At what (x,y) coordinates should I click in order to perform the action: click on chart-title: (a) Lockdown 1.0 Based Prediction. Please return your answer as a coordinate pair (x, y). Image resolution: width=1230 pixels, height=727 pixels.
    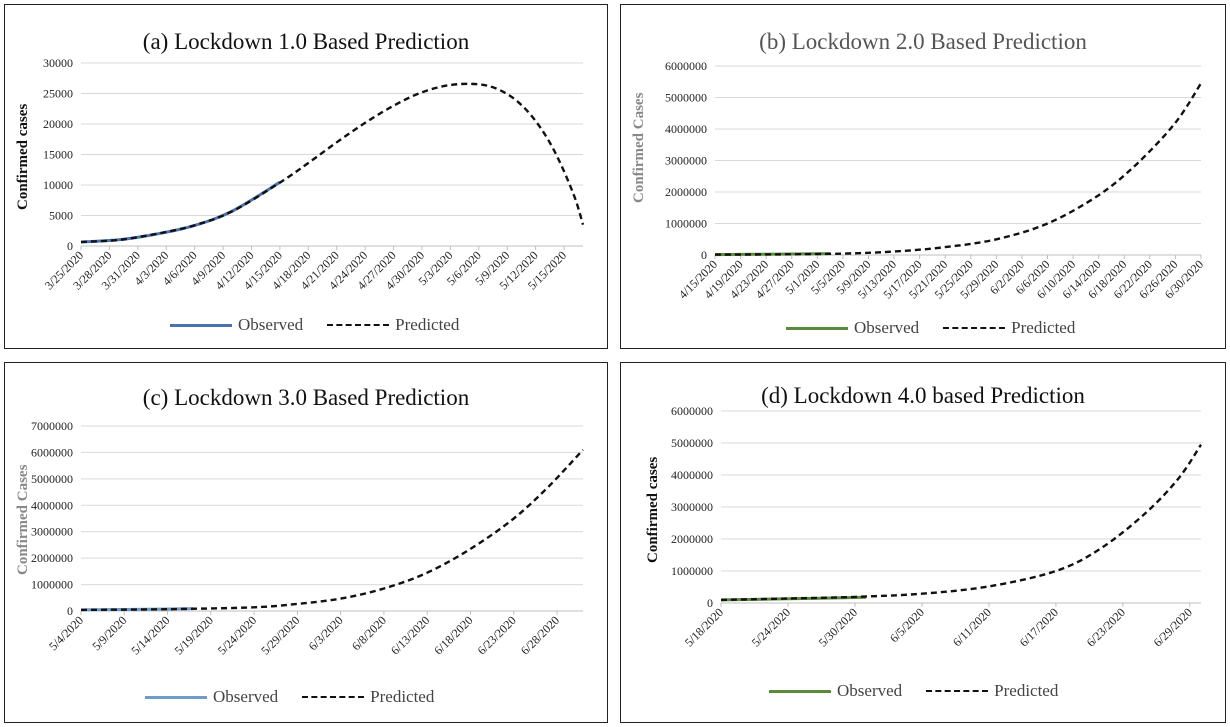
    Looking at the image, I should click on (306, 41).